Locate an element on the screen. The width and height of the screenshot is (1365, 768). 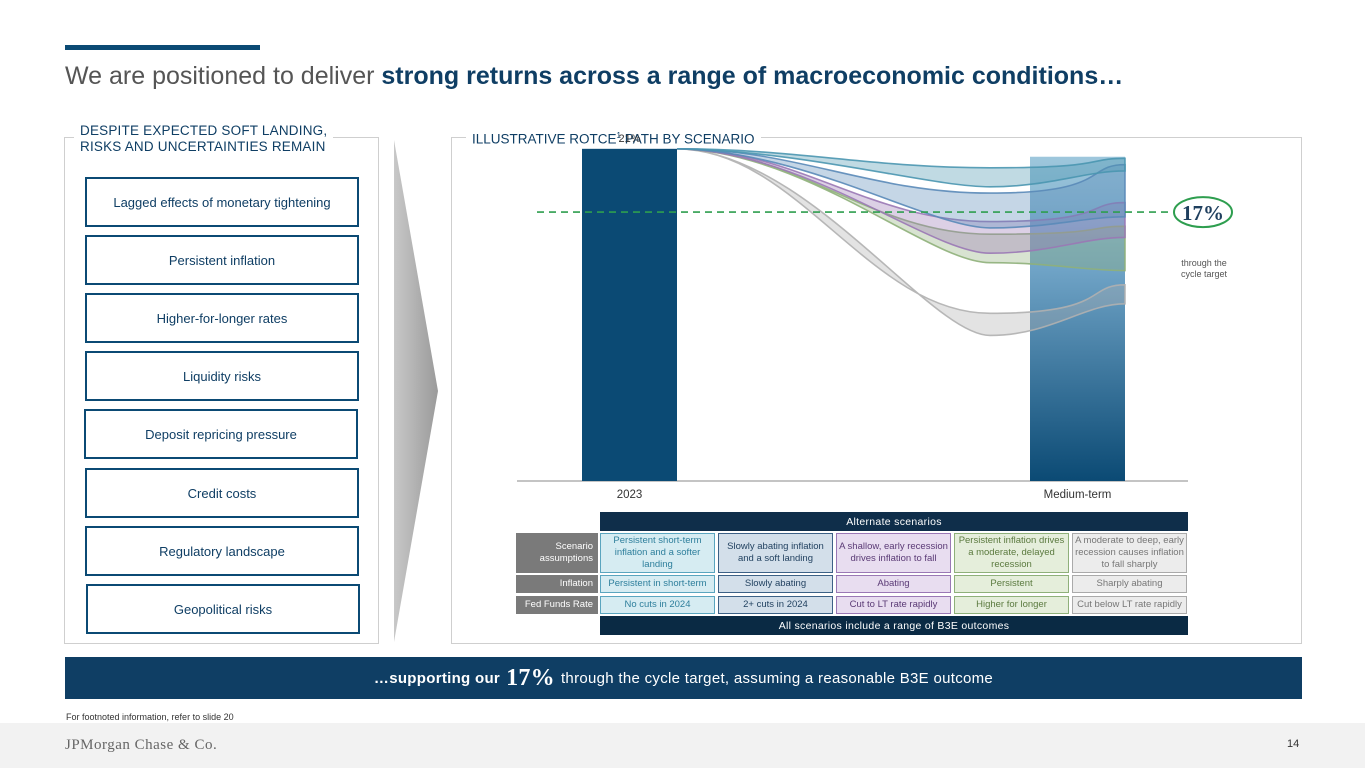
alternate-scenarios-header: Alternate scenarios is located at coordinates (894, 521).